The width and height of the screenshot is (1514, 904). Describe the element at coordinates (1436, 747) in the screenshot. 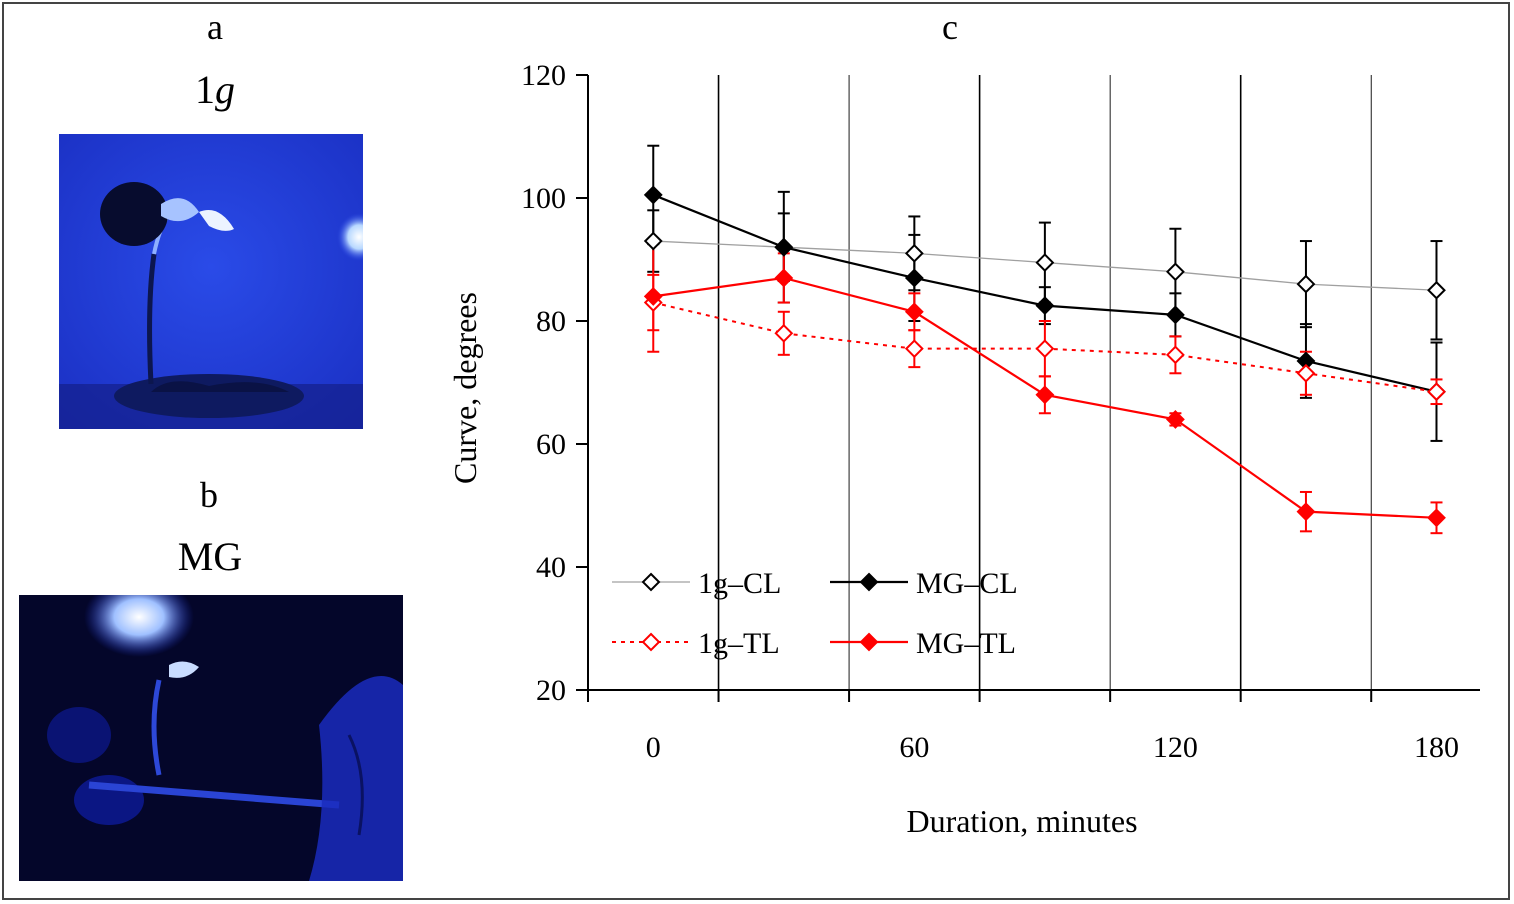

I see `x-tick-label: 180` at that location.